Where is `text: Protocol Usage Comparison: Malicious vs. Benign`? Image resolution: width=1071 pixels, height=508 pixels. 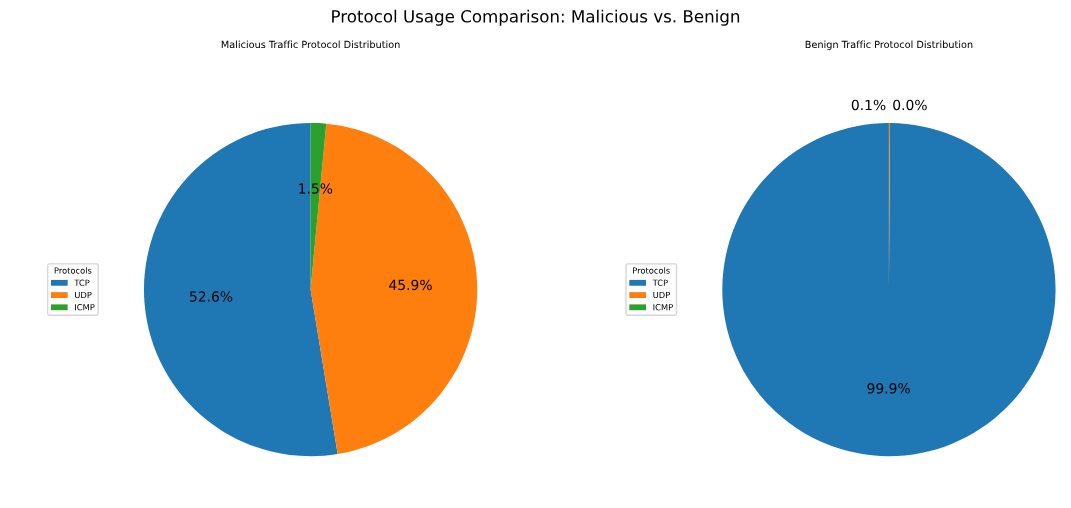 text: Protocol Usage Comparison: Malicious vs. Benign is located at coordinates (536, 17).